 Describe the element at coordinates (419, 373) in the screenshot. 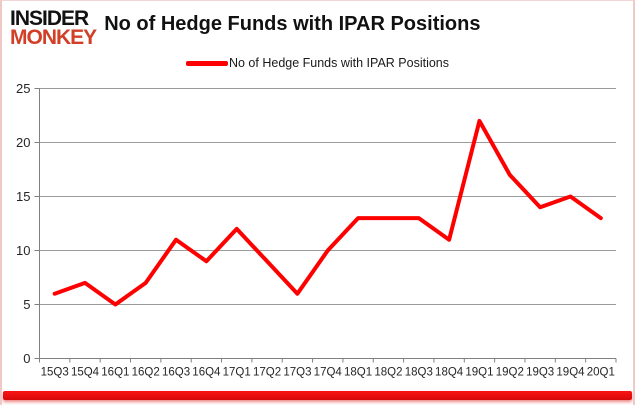

I see `x-axis-tick-label: 18Q3` at that location.